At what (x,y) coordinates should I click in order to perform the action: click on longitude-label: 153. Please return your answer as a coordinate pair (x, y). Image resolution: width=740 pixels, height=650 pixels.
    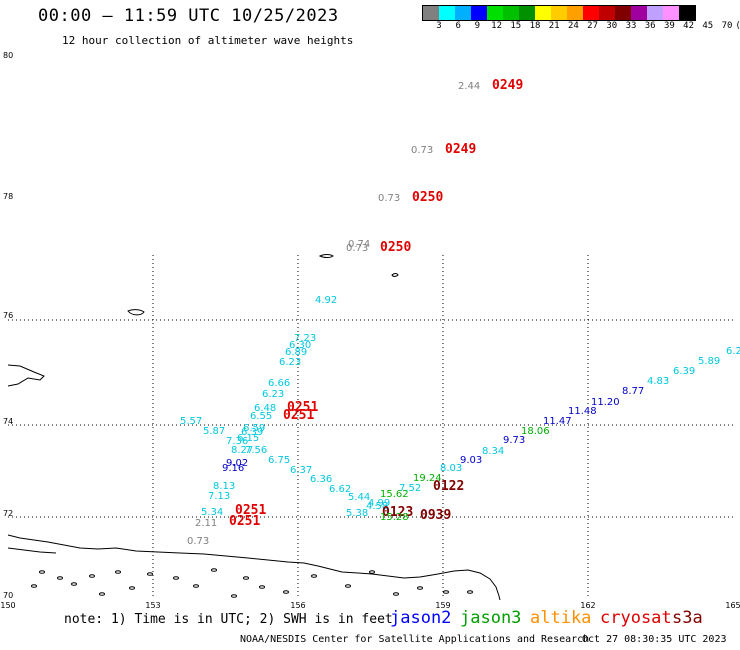
    Looking at the image, I should click on (152, 605).